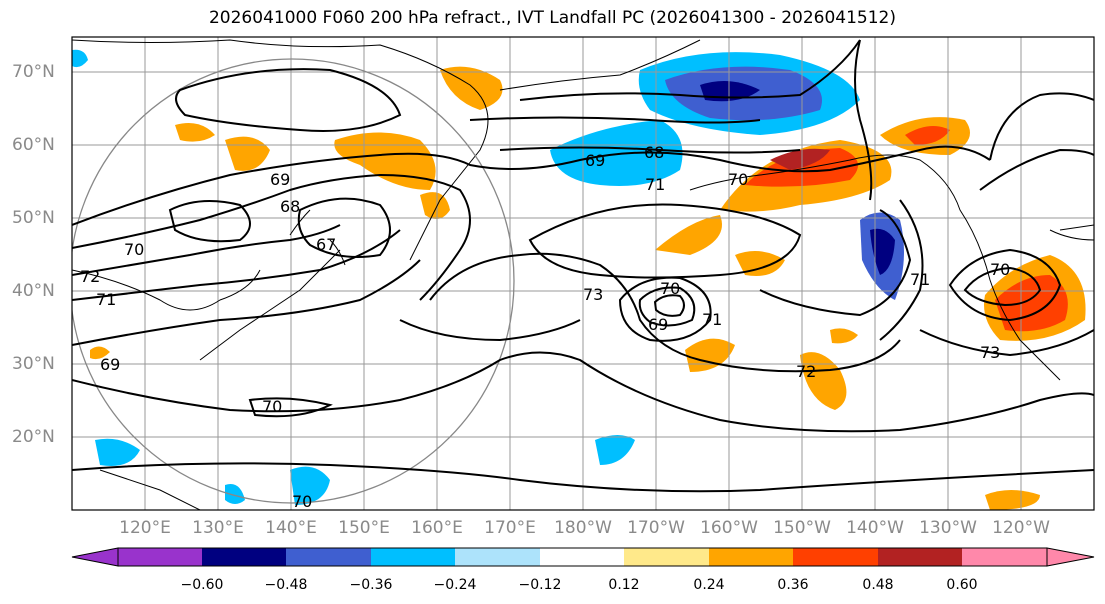  What do you see at coordinates (371, 585) in the screenshot?
I see `colorbar-tick-label: −0.36` at bounding box center [371, 585].